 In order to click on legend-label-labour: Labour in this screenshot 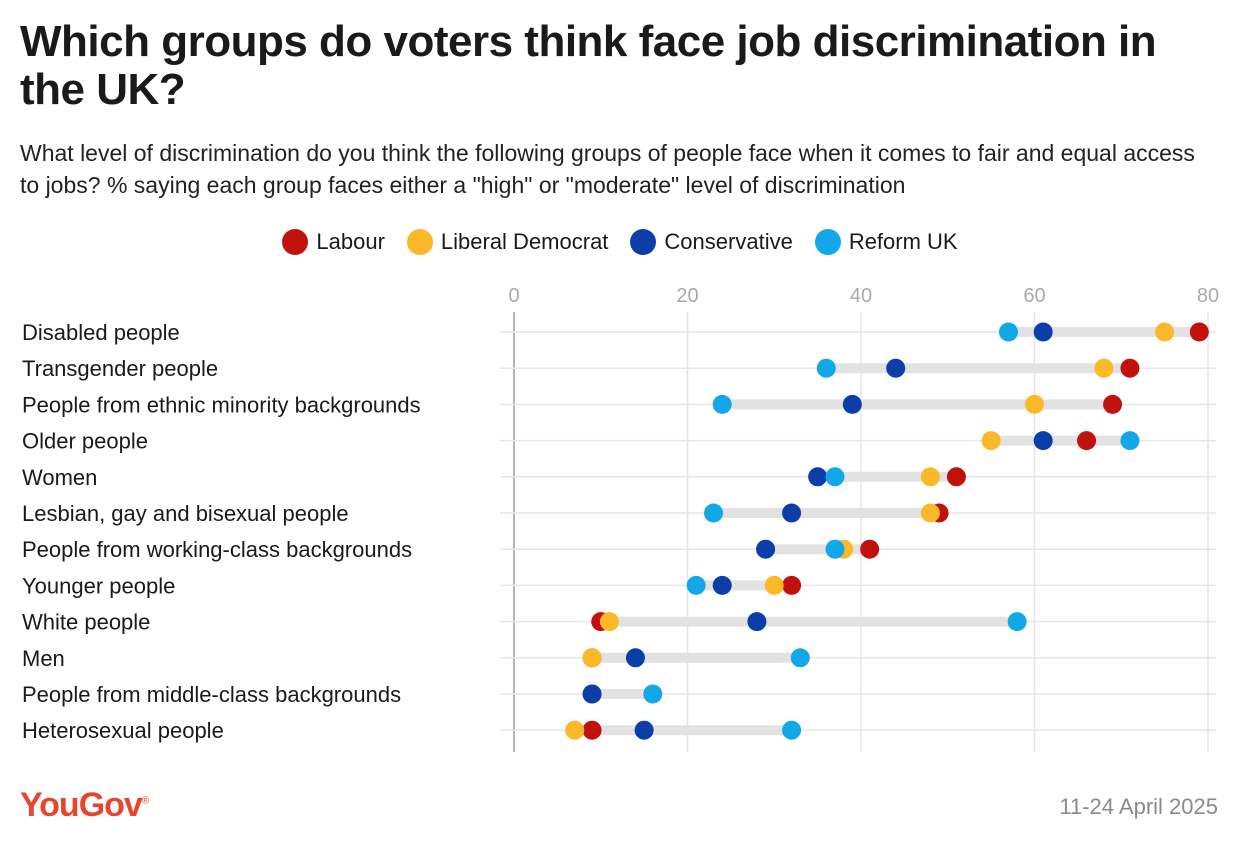, I will do `click(350, 241)`.